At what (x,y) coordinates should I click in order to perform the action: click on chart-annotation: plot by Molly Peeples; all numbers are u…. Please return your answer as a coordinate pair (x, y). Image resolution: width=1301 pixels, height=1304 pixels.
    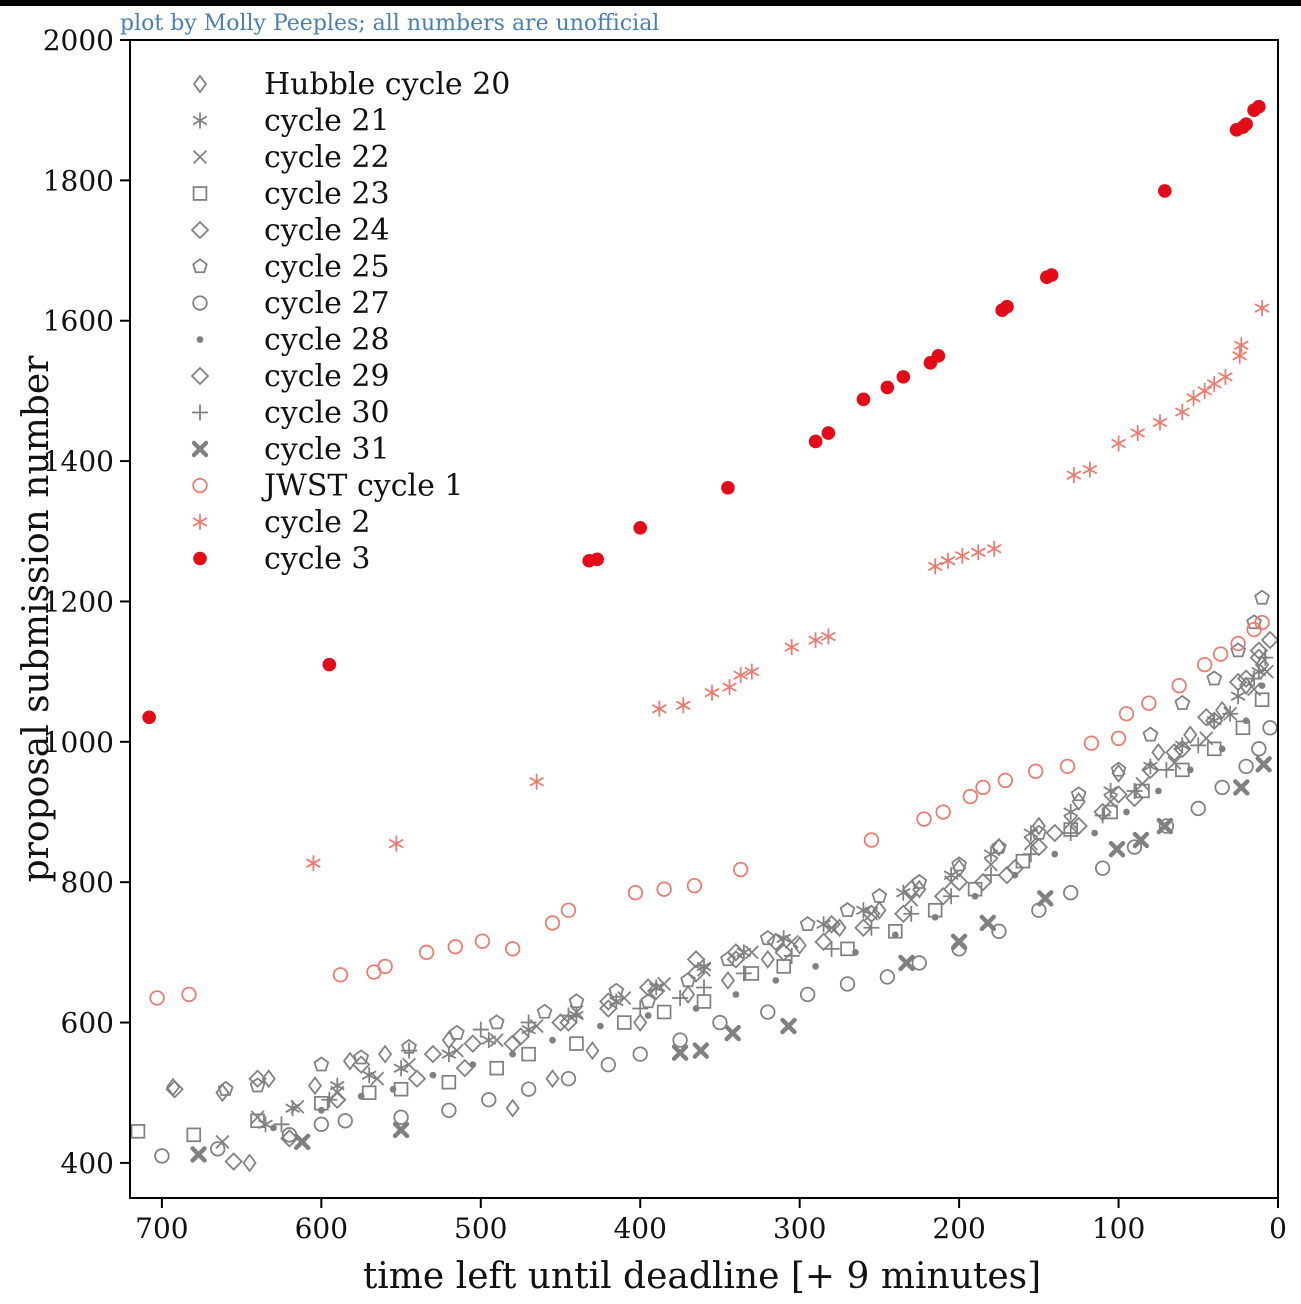
    Looking at the image, I should click on (389, 23).